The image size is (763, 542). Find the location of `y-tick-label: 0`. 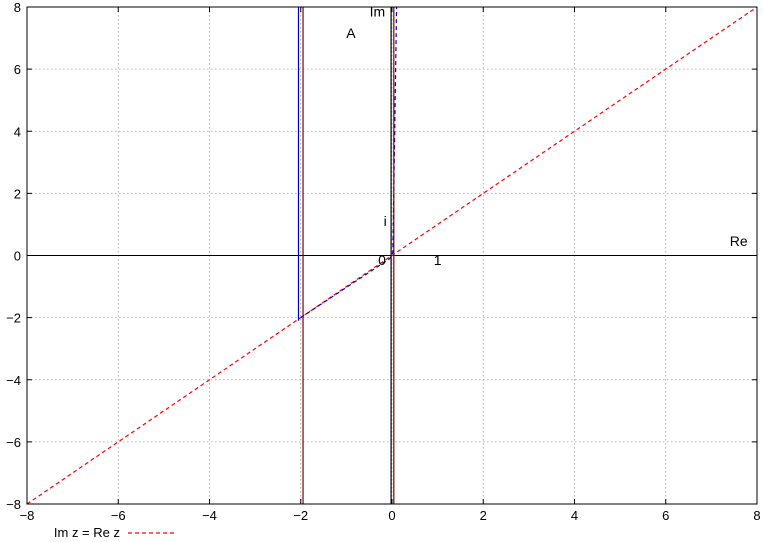

y-tick-label: 0 is located at coordinates (17, 256).